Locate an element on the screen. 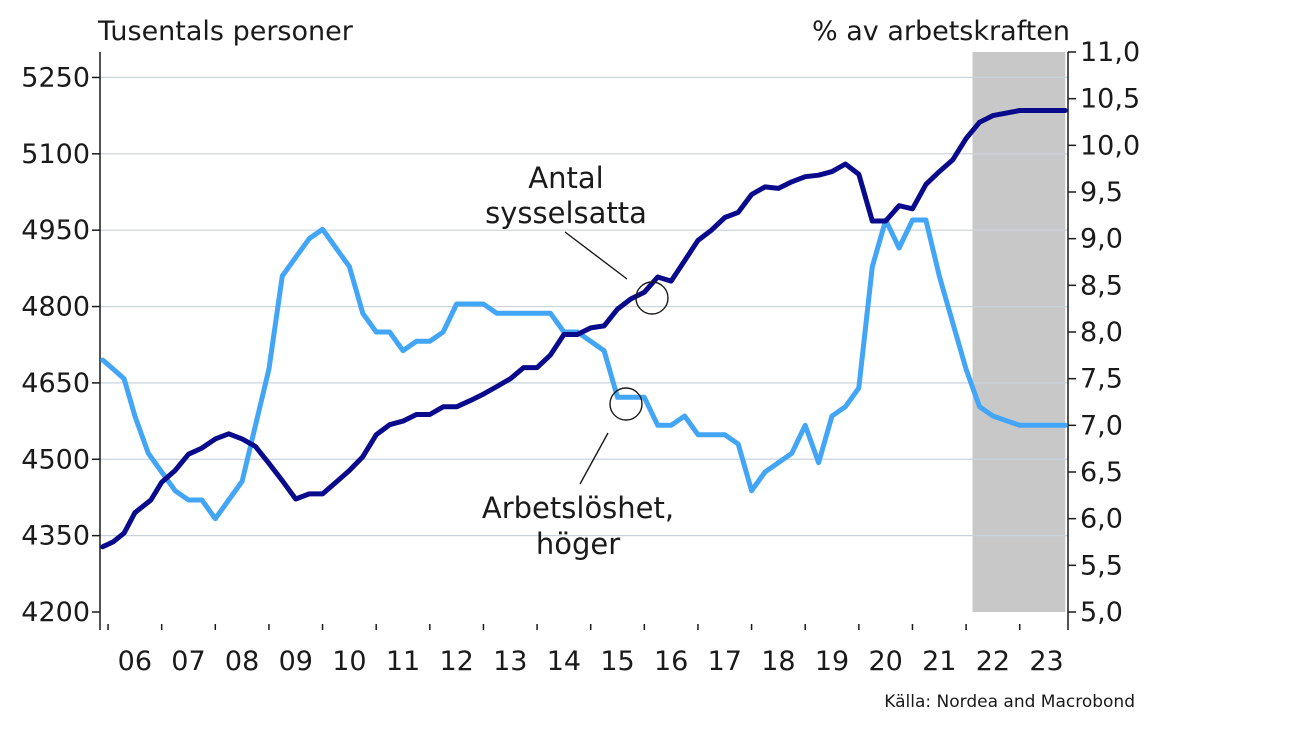 The image size is (1300, 732). annotation-leader-unemployment is located at coordinates (594, 458).